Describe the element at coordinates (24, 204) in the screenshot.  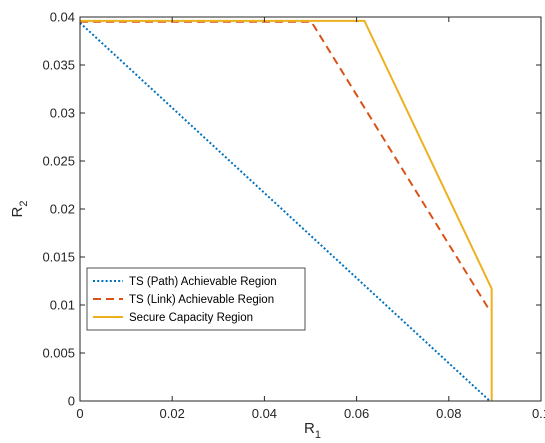
I see `y-axis-label-subscript: 2` at that location.